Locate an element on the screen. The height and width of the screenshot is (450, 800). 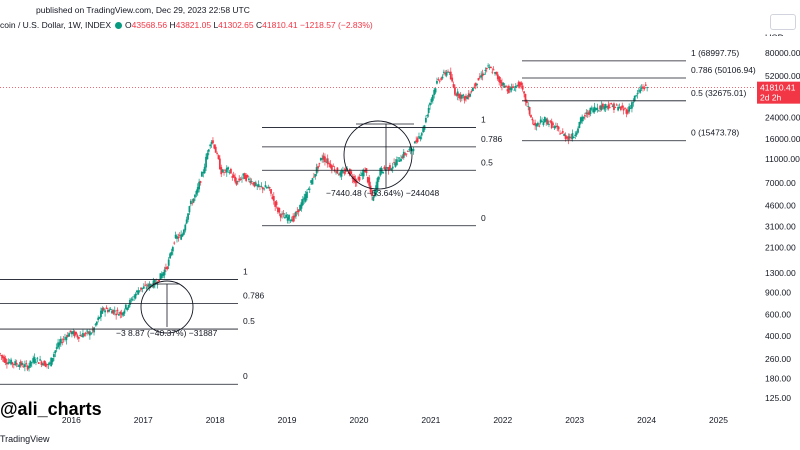
fib-2022-level-label: 0 (15473.78) is located at coordinates (715, 133).